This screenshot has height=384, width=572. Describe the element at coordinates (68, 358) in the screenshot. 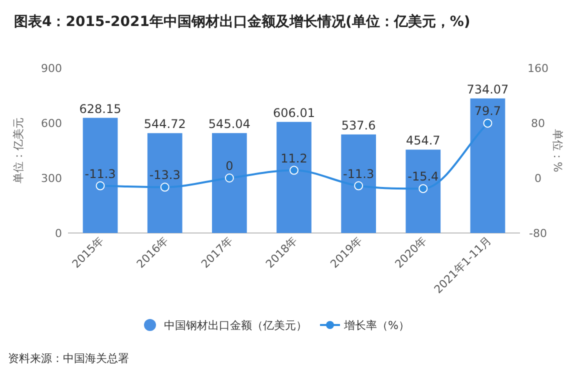

I see `text: 资料来源：中国海关总署` at that location.